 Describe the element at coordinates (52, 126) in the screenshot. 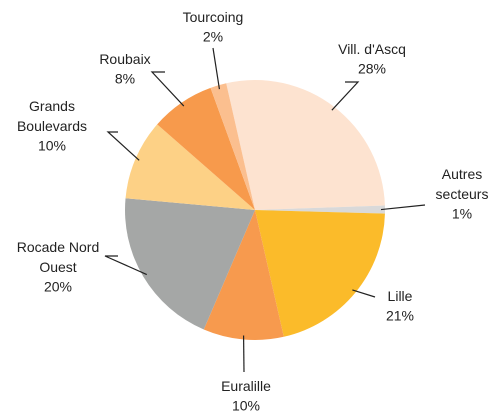

I see `label-line: Boulevards` at that location.